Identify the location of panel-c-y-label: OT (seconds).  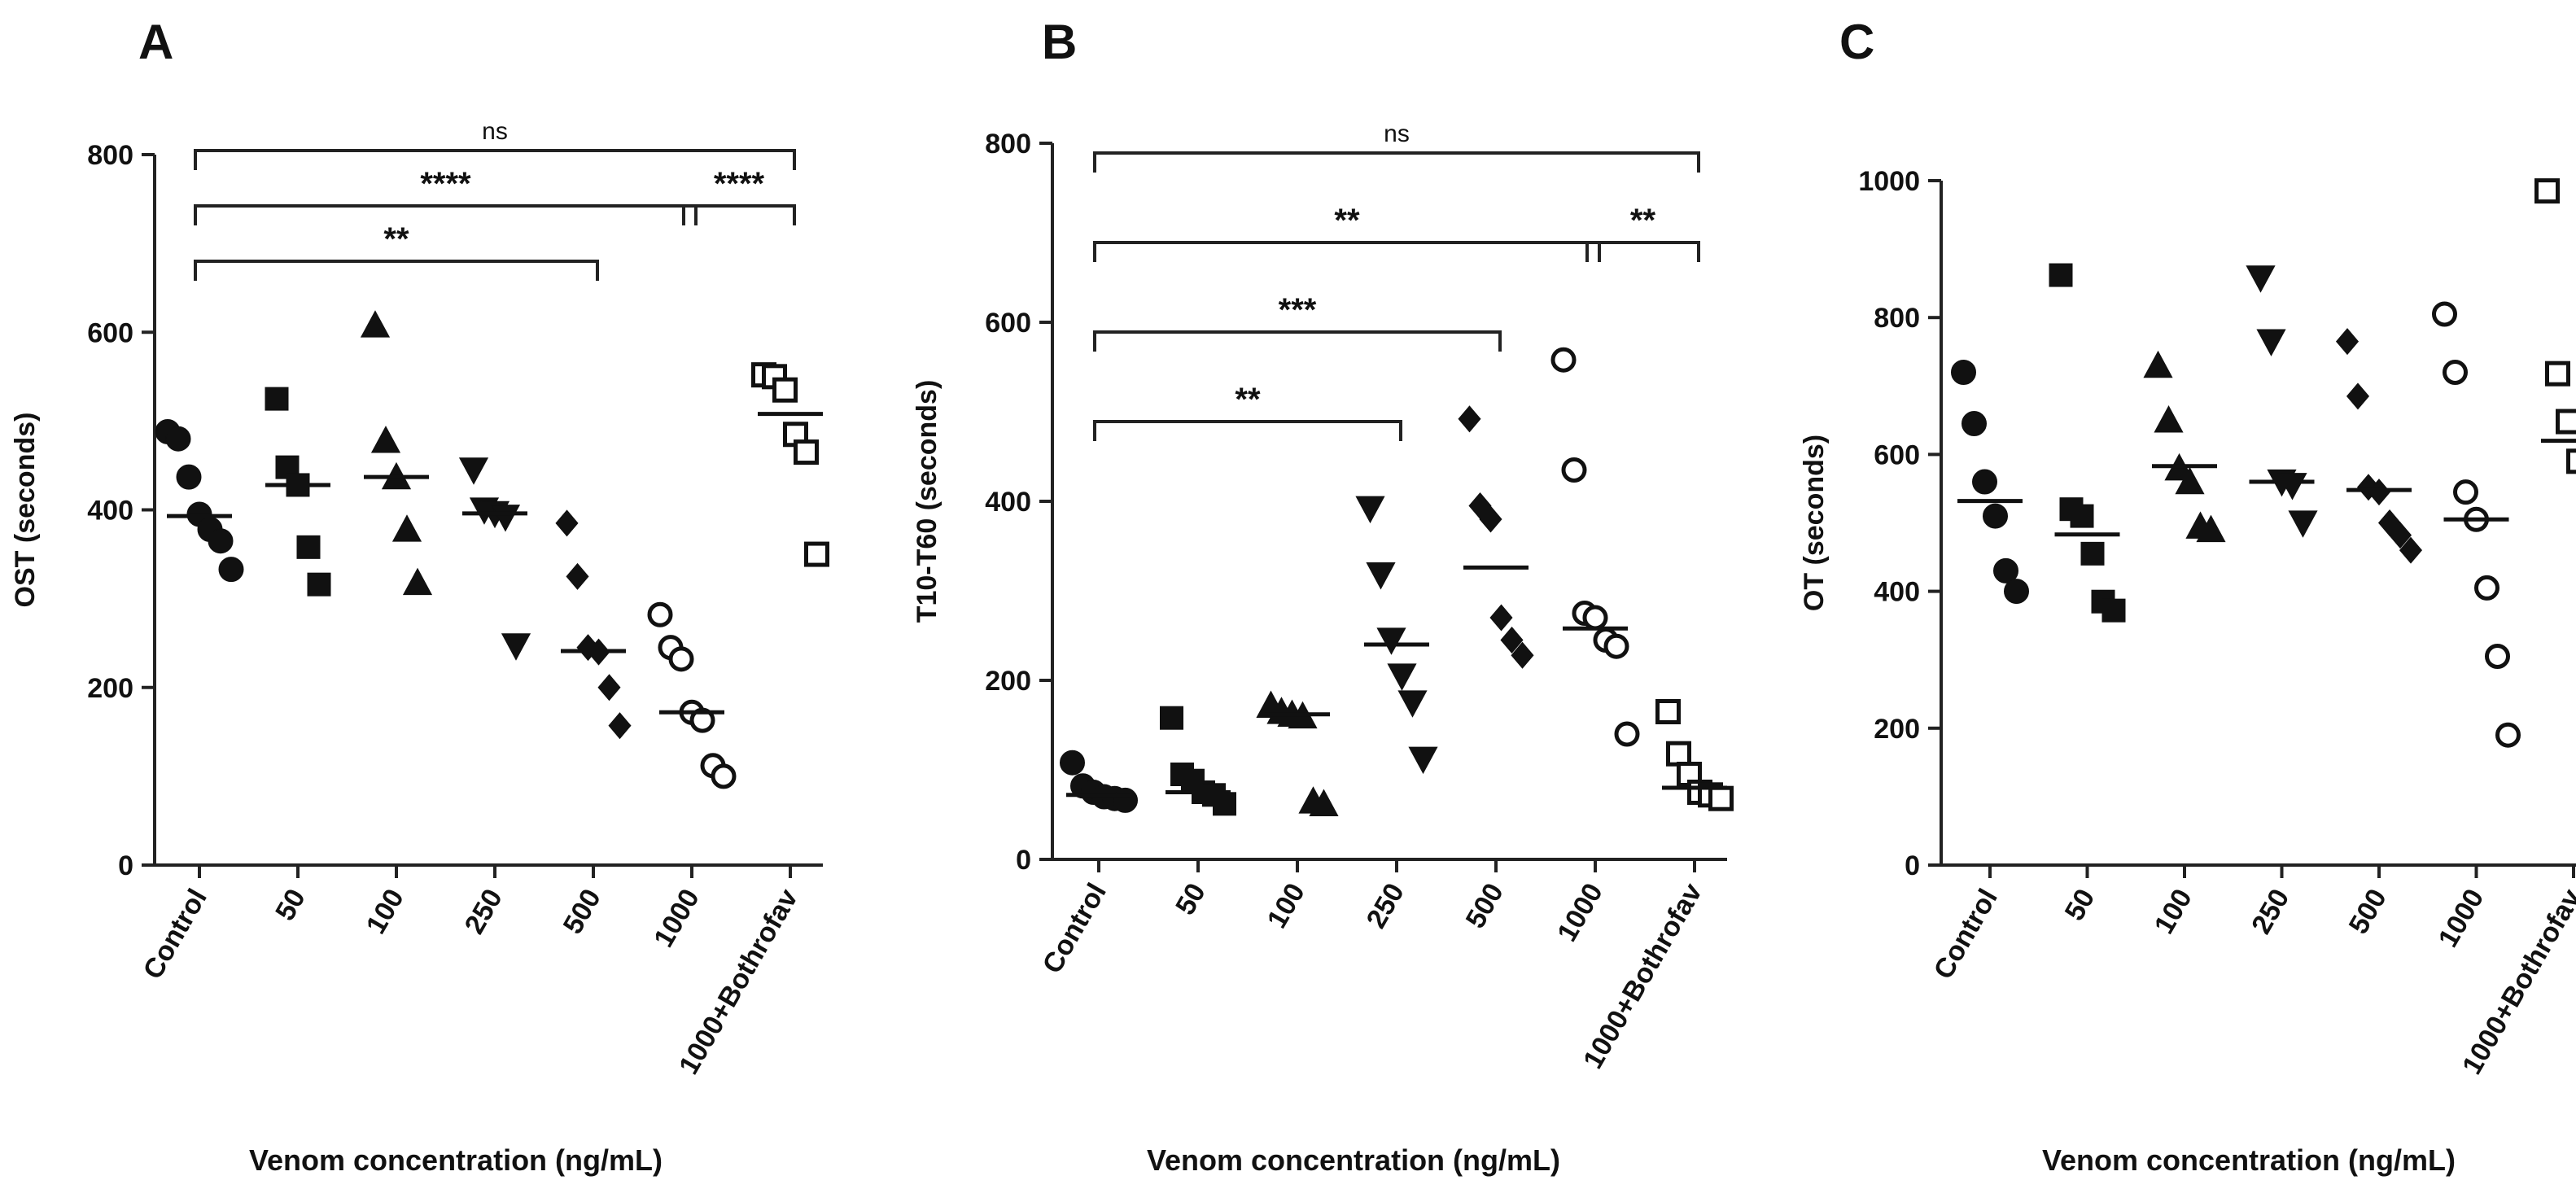
(1814, 523).